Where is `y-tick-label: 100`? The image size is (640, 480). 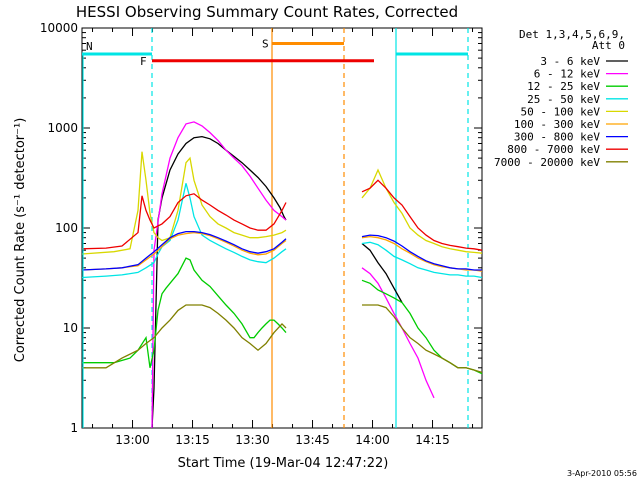 y-tick-label: 100 is located at coordinates (66, 228).